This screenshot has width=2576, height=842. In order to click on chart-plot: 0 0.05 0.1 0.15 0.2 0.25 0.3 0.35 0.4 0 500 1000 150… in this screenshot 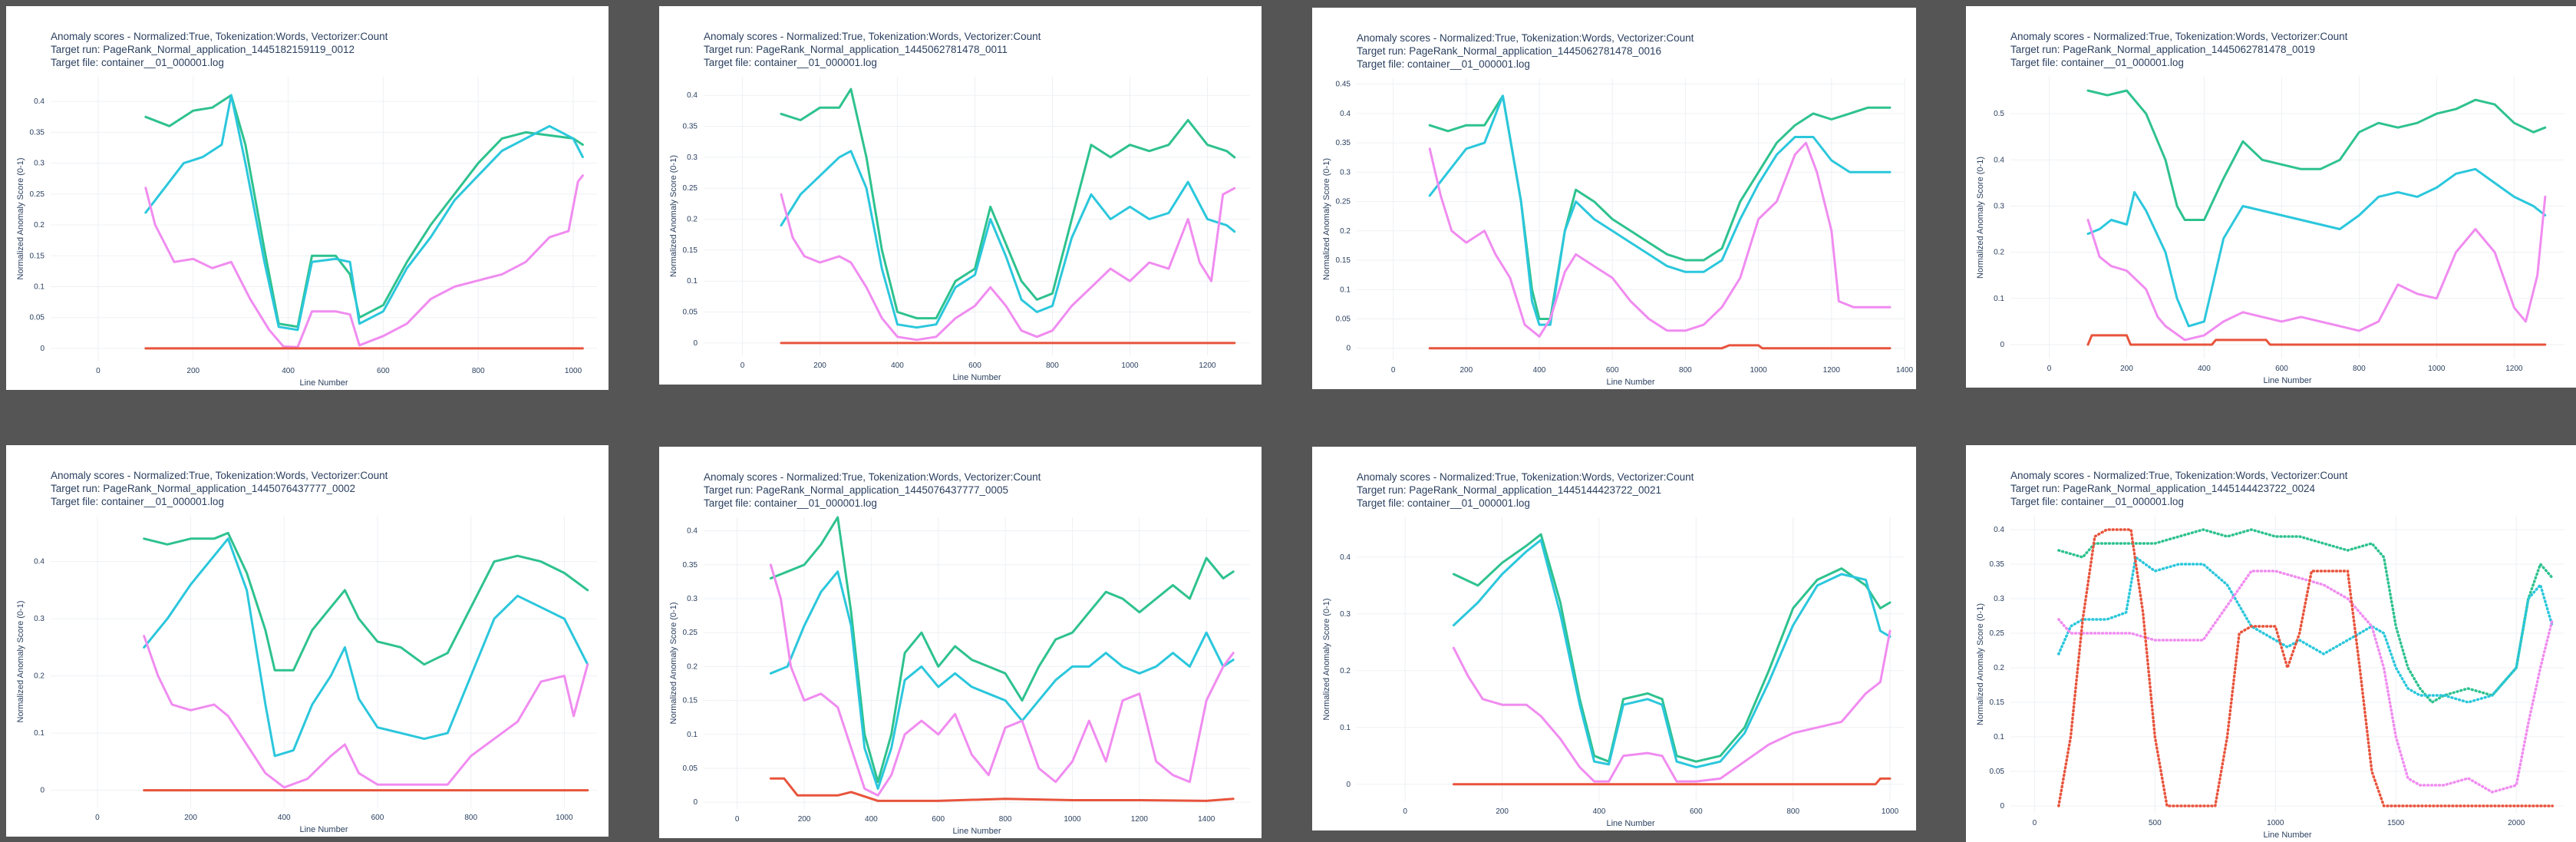, I will do `click(2270, 678)`.